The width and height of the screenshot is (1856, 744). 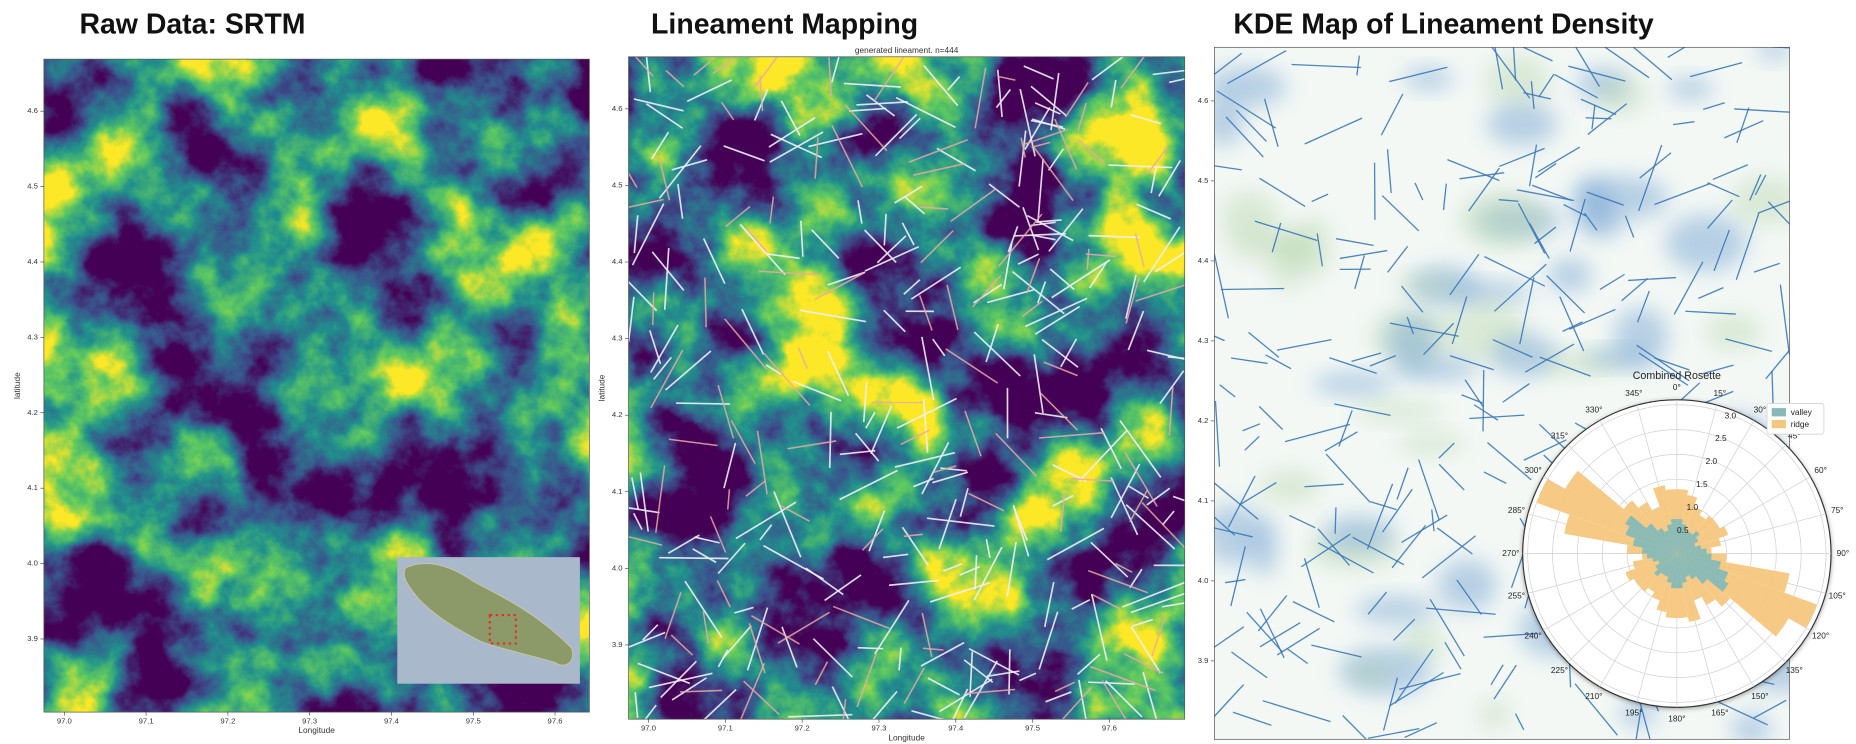 I want to click on y-tick-label: 4.6, so click(x=617, y=108).